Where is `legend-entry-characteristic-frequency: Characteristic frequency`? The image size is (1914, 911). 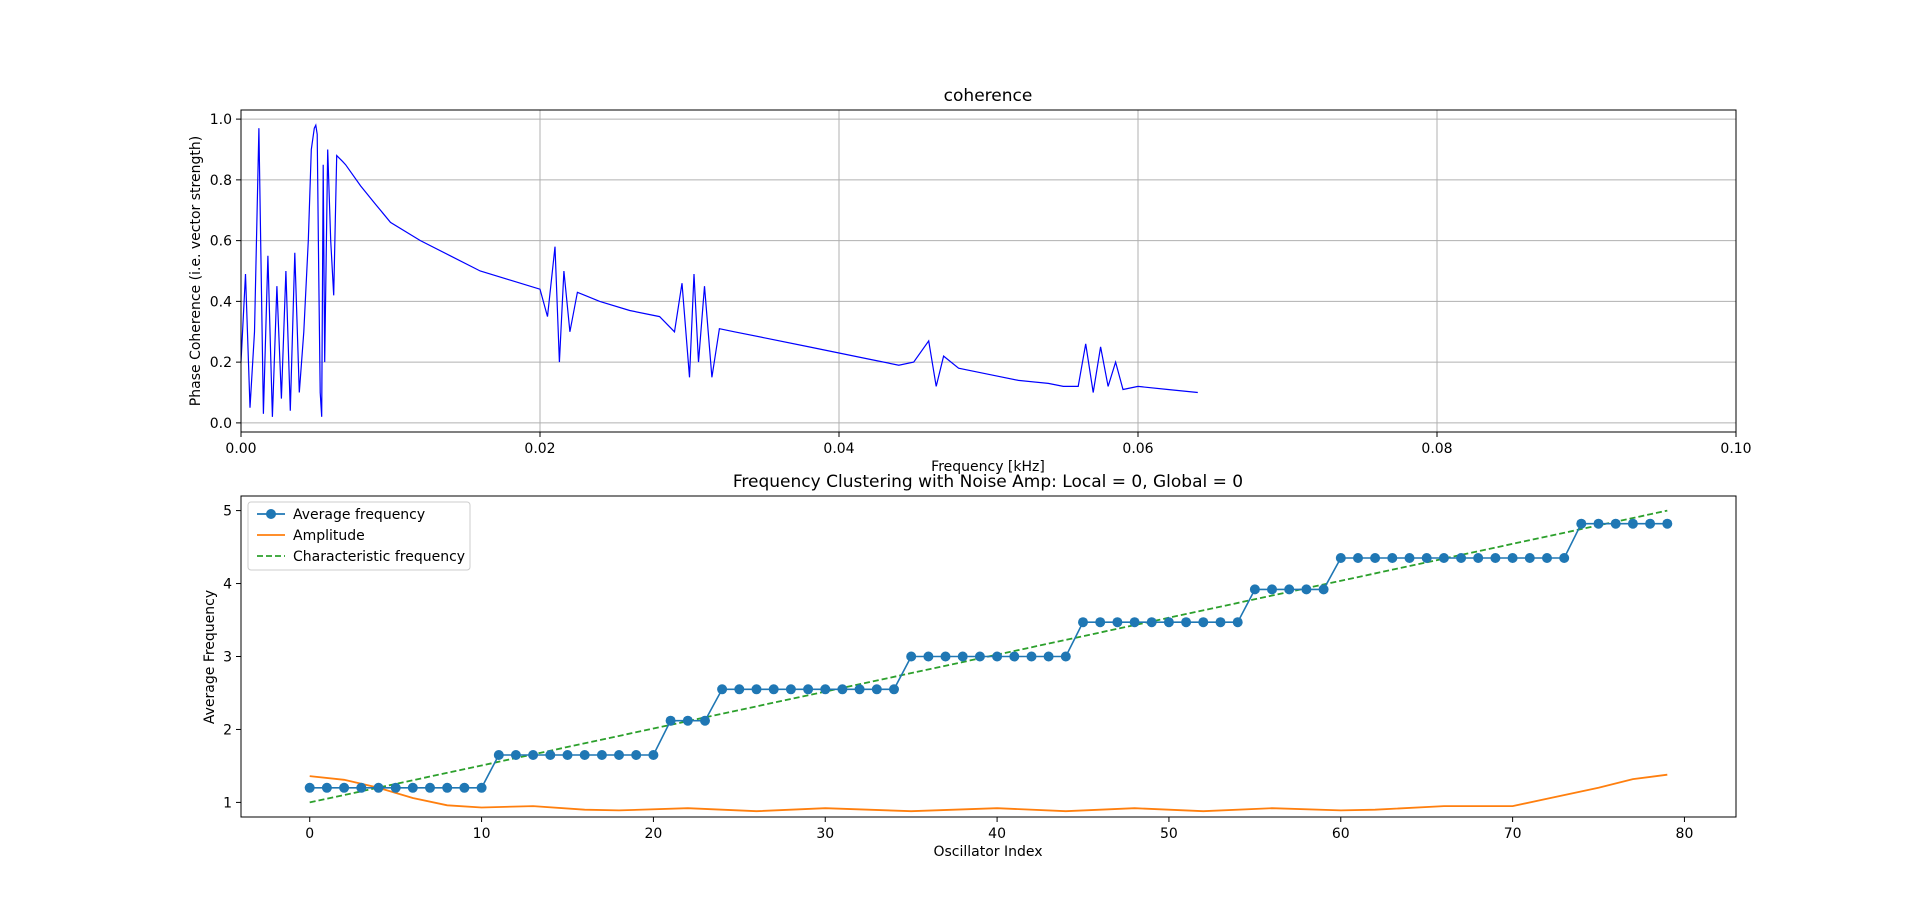 legend-entry-characteristic-frequency: Characteristic frequency is located at coordinates (361, 557).